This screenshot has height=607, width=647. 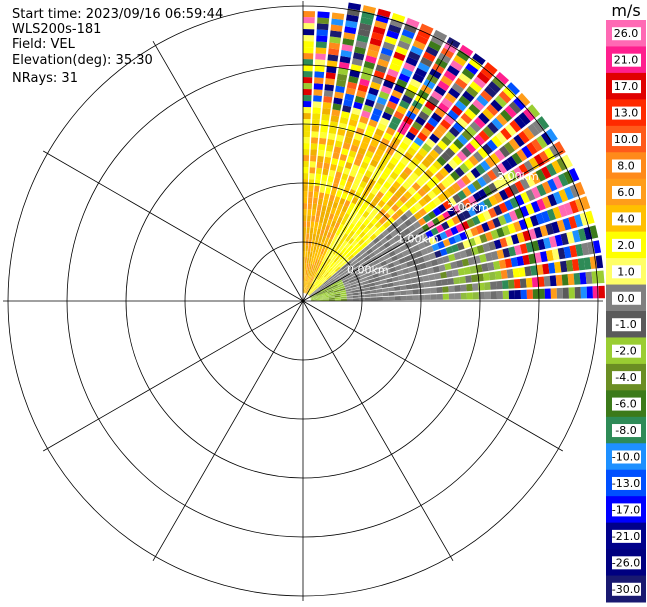 What do you see at coordinates (626, 271) in the screenshot?
I see `colorbar-tick-label: 1.0` at bounding box center [626, 271].